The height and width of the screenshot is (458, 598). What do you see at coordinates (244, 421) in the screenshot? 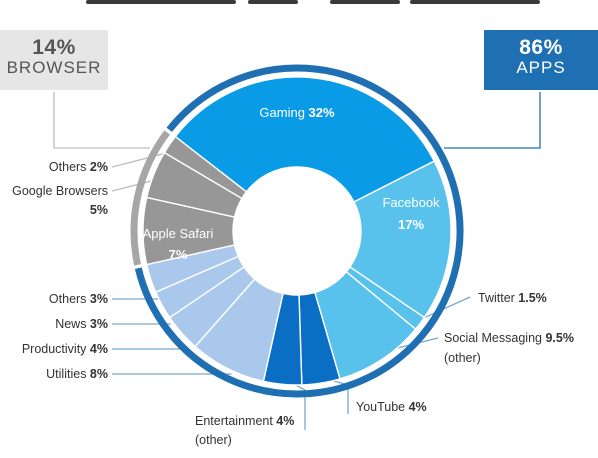
I see `label-entertainment: Entertainment 4%` at bounding box center [244, 421].